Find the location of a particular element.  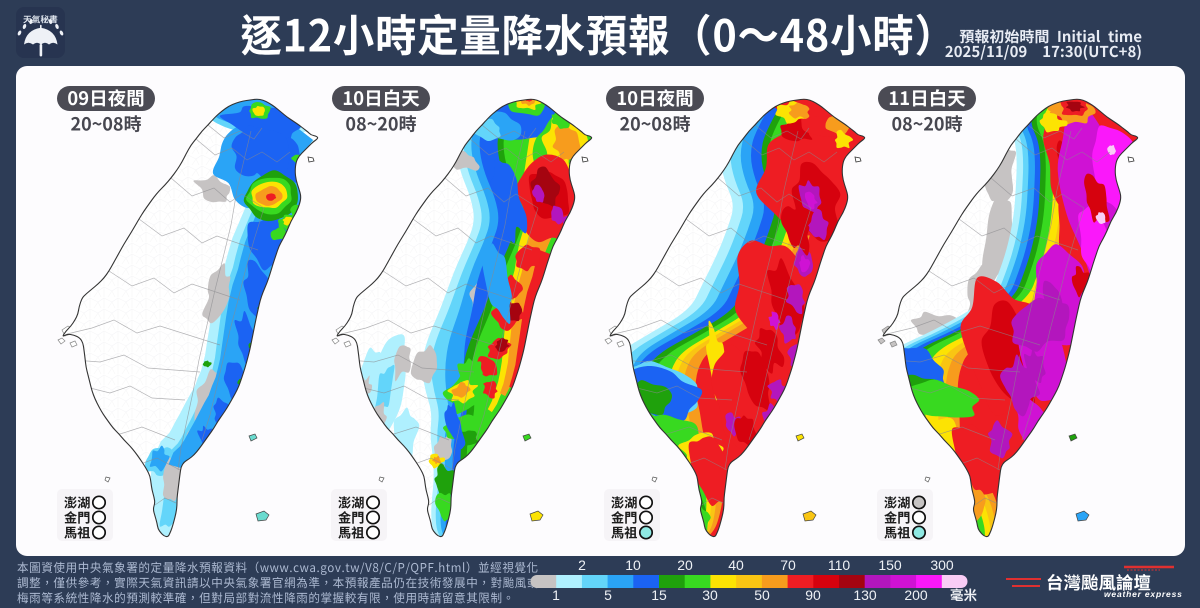

svg-text: 2 is located at coordinates (582, 565).